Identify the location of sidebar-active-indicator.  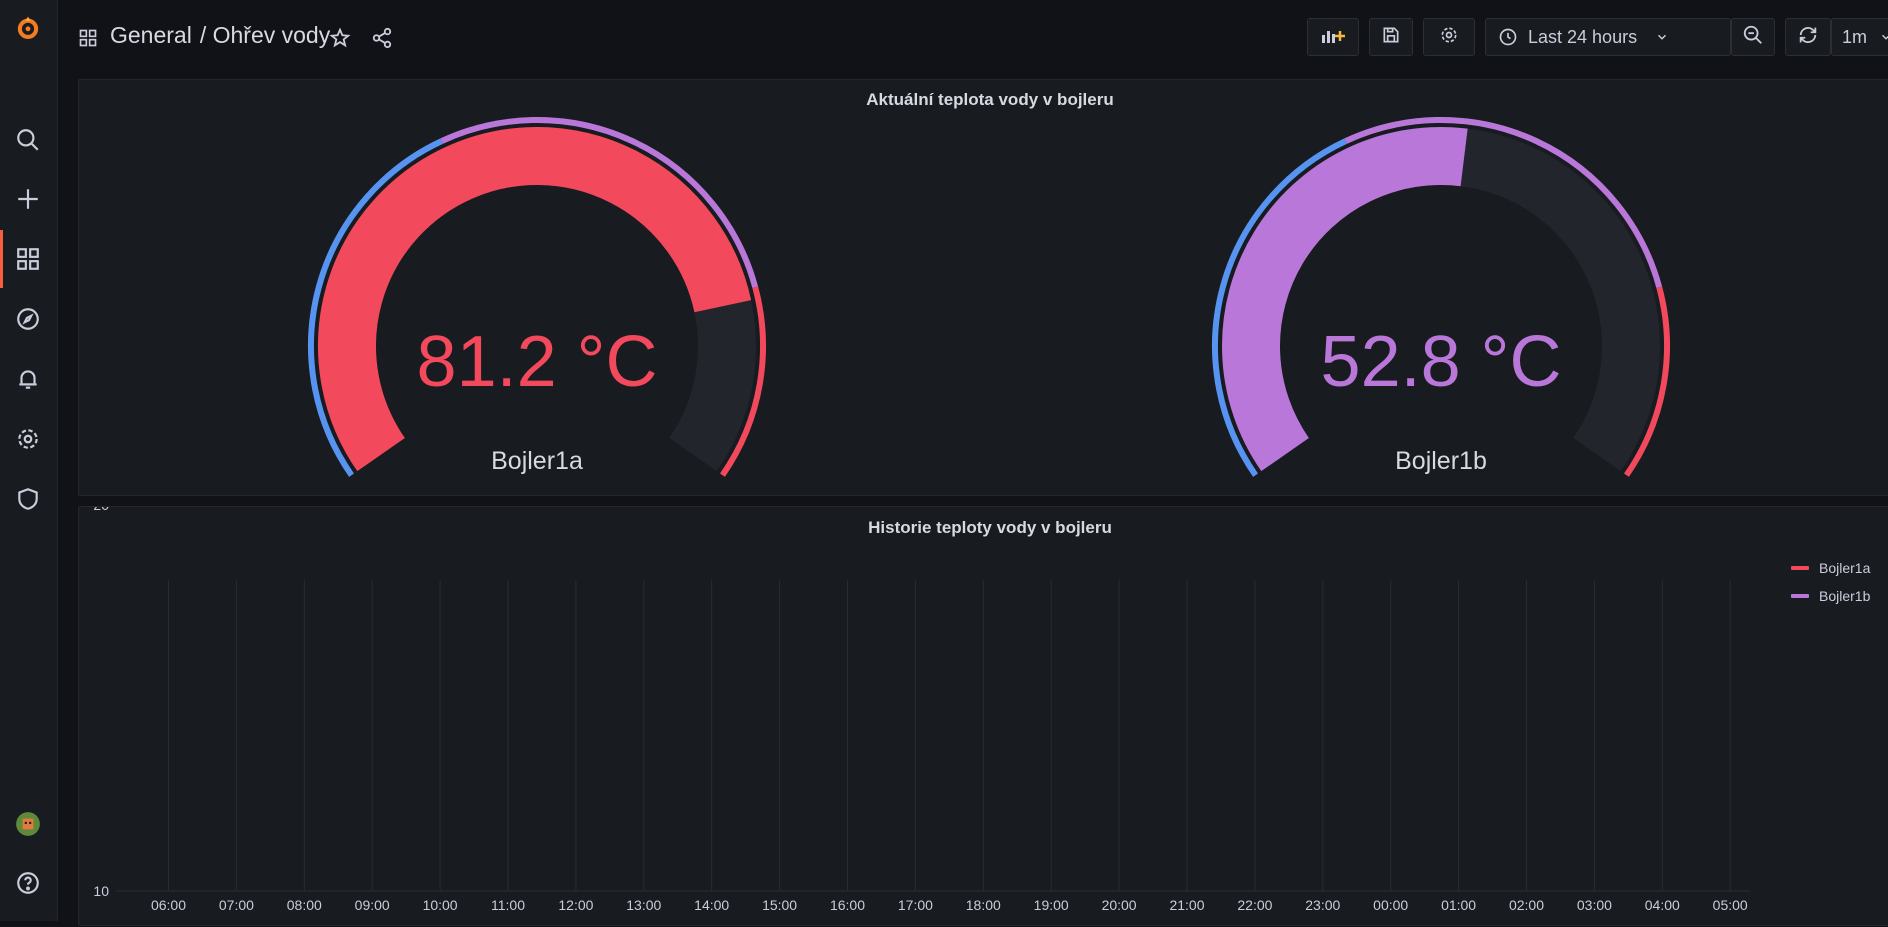
(1, 259).